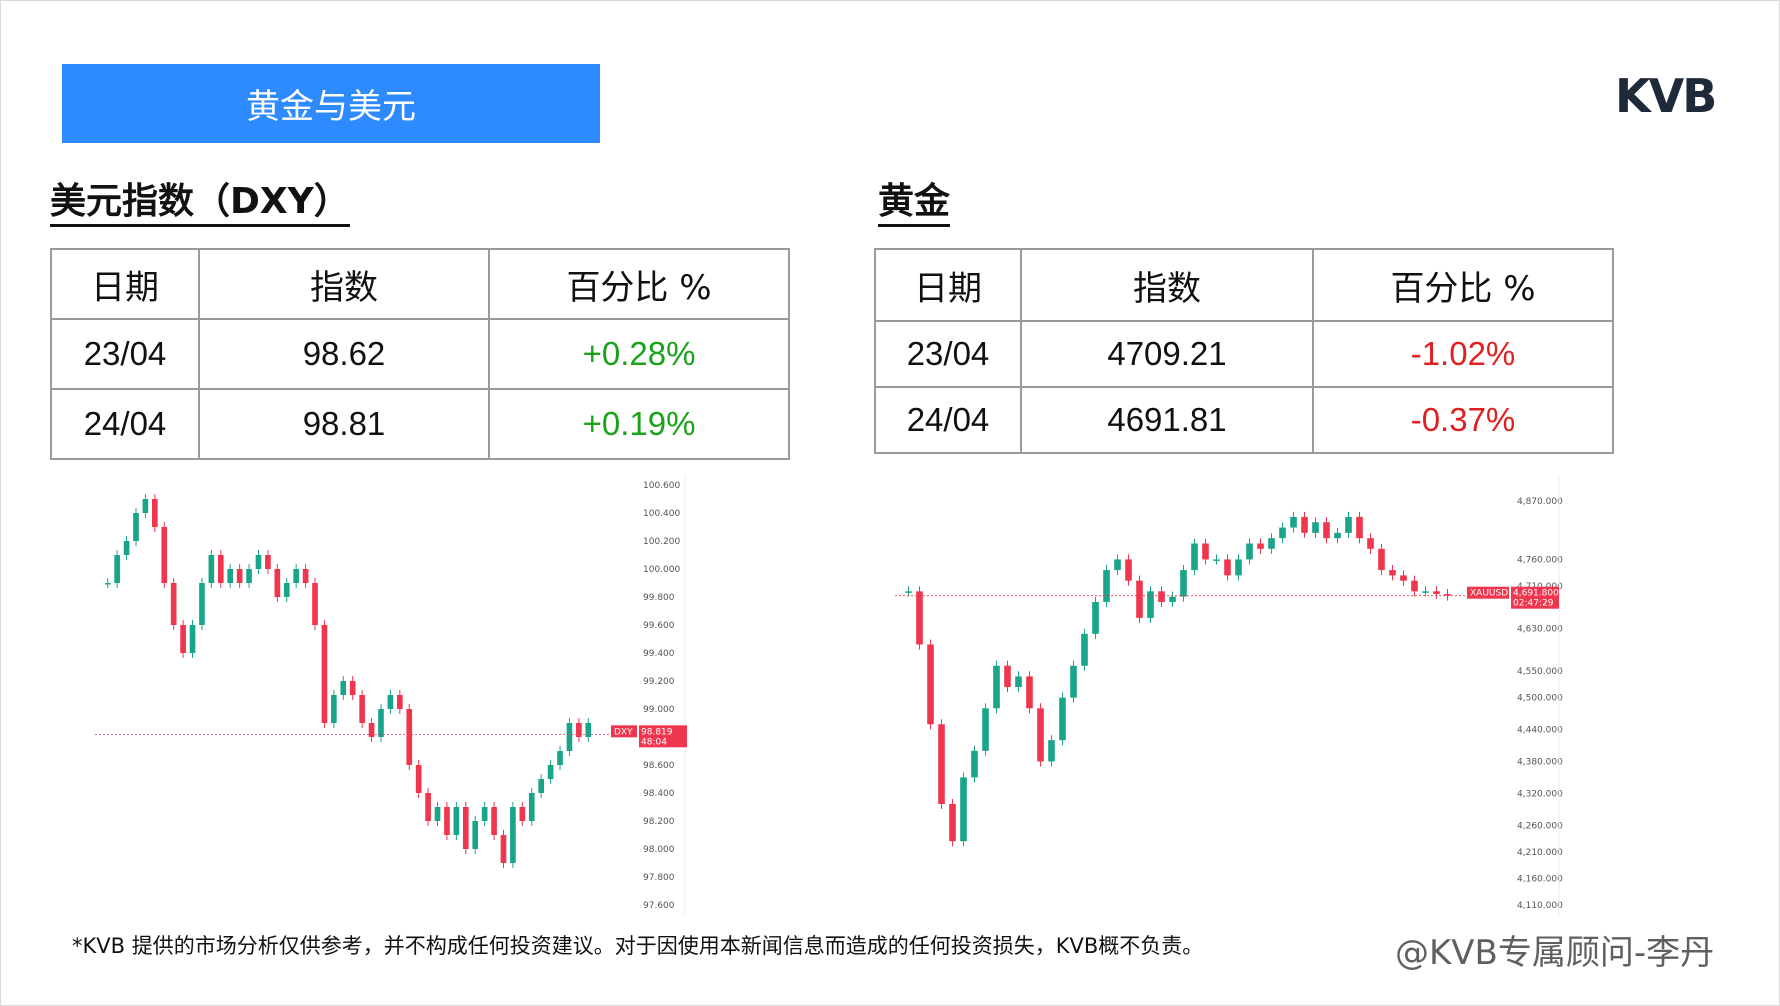 This screenshot has width=1780, height=1006. What do you see at coordinates (200, 203) in the screenshot?
I see `dxy-section-title: 美元指数（DXY）` at bounding box center [200, 203].